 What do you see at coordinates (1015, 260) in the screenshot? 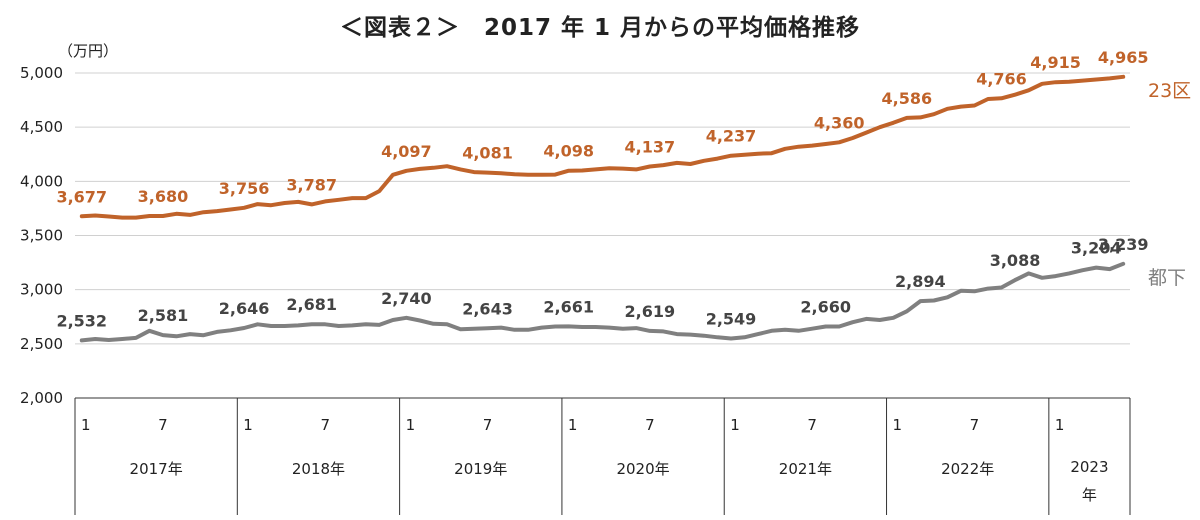
I see `data-label: 3,088` at bounding box center [1015, 260].